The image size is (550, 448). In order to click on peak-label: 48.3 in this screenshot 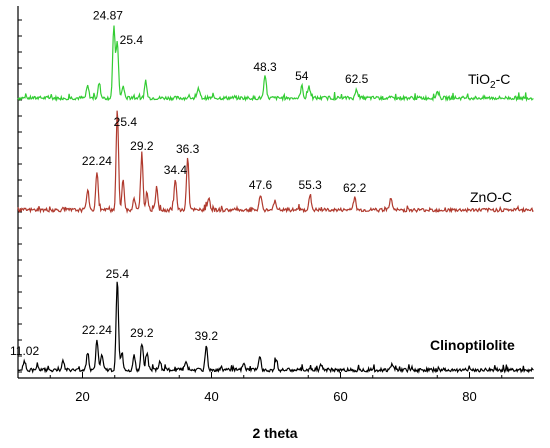, I will do `click(265, 67)`.